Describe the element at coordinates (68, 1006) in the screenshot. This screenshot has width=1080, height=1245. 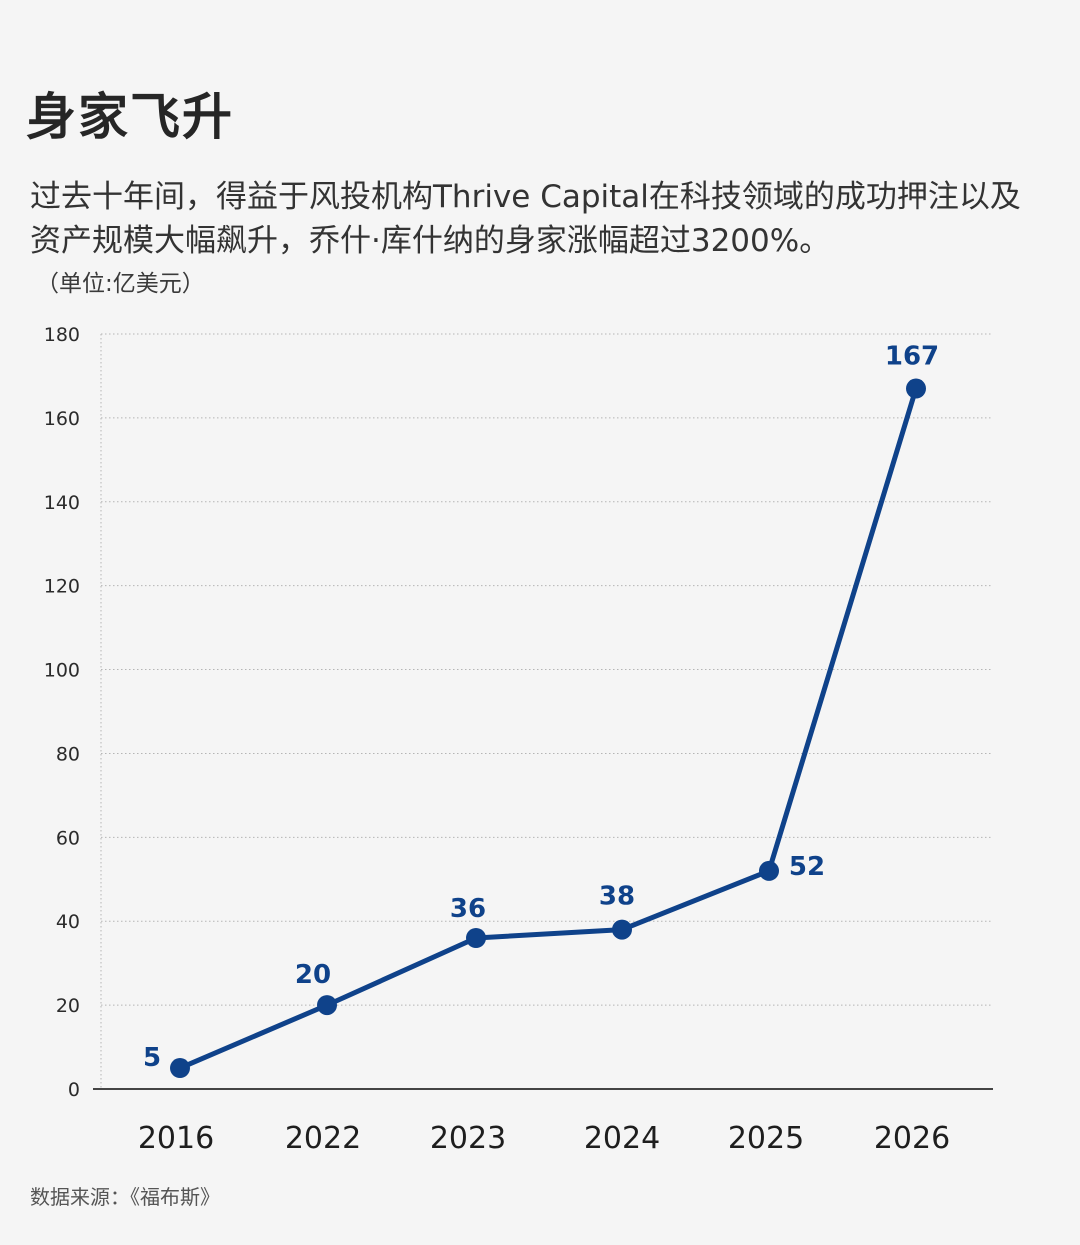
I see `y-tick-label: 20` at that location.